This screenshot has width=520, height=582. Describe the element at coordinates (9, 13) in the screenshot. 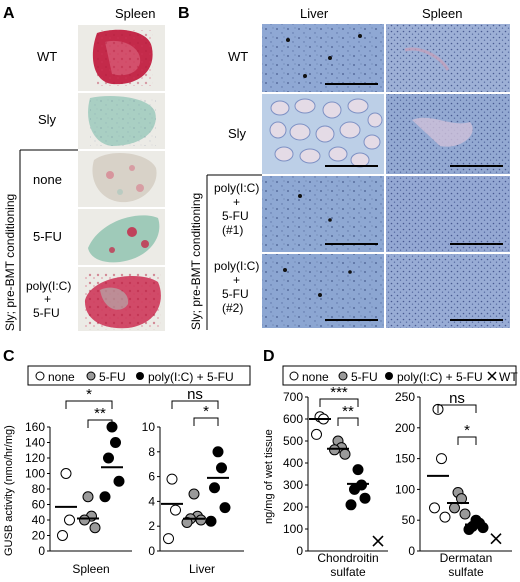

I see `panel-a-letter: A` at that location.